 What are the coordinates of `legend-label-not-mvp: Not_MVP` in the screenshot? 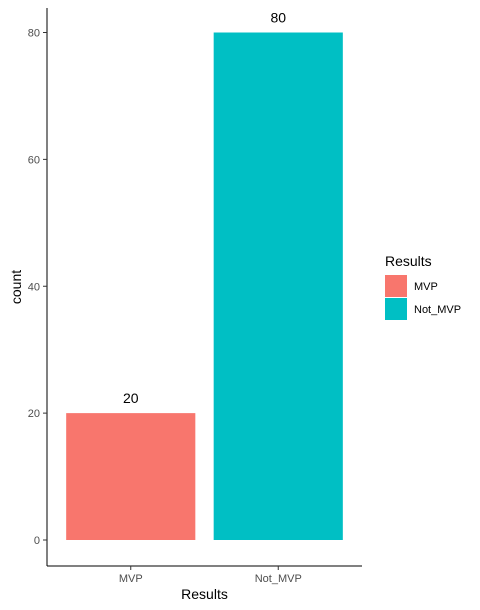 It's located at (437, 310).